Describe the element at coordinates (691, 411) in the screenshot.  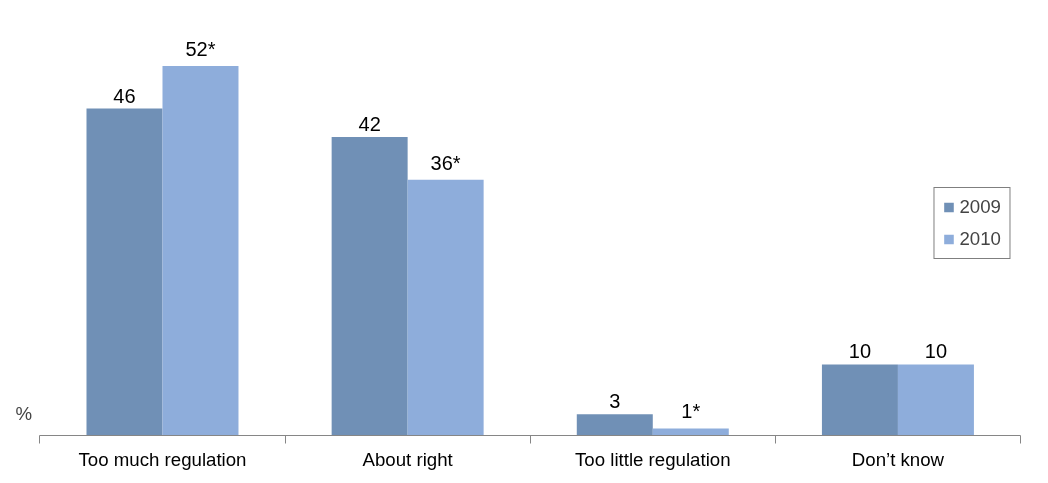
I see `data-label: 1*` at that location.